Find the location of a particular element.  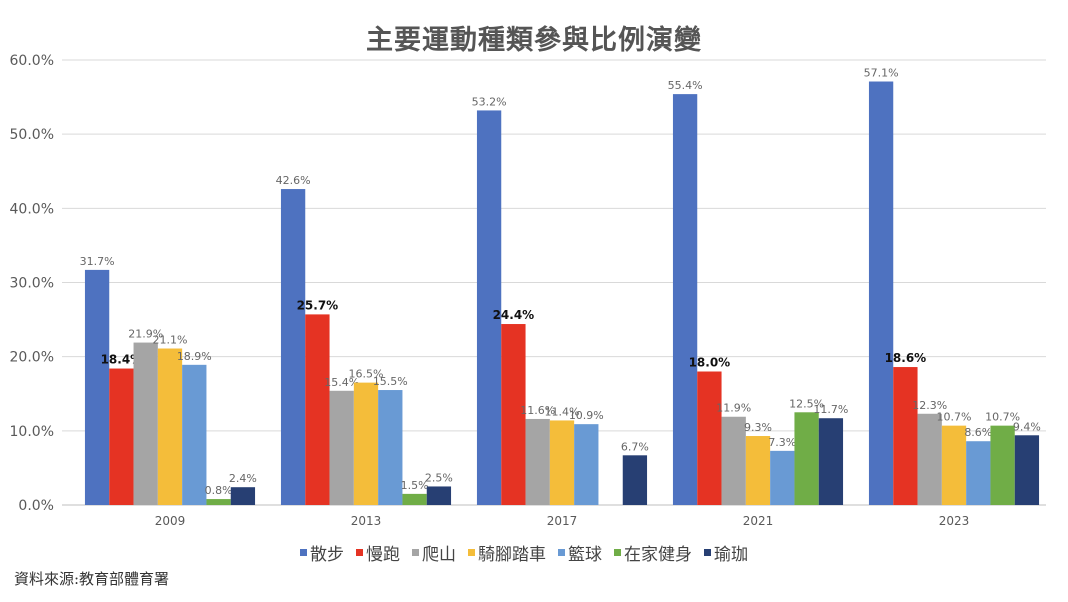

bar-爬山-2021 is located at coordinates (733, 460).